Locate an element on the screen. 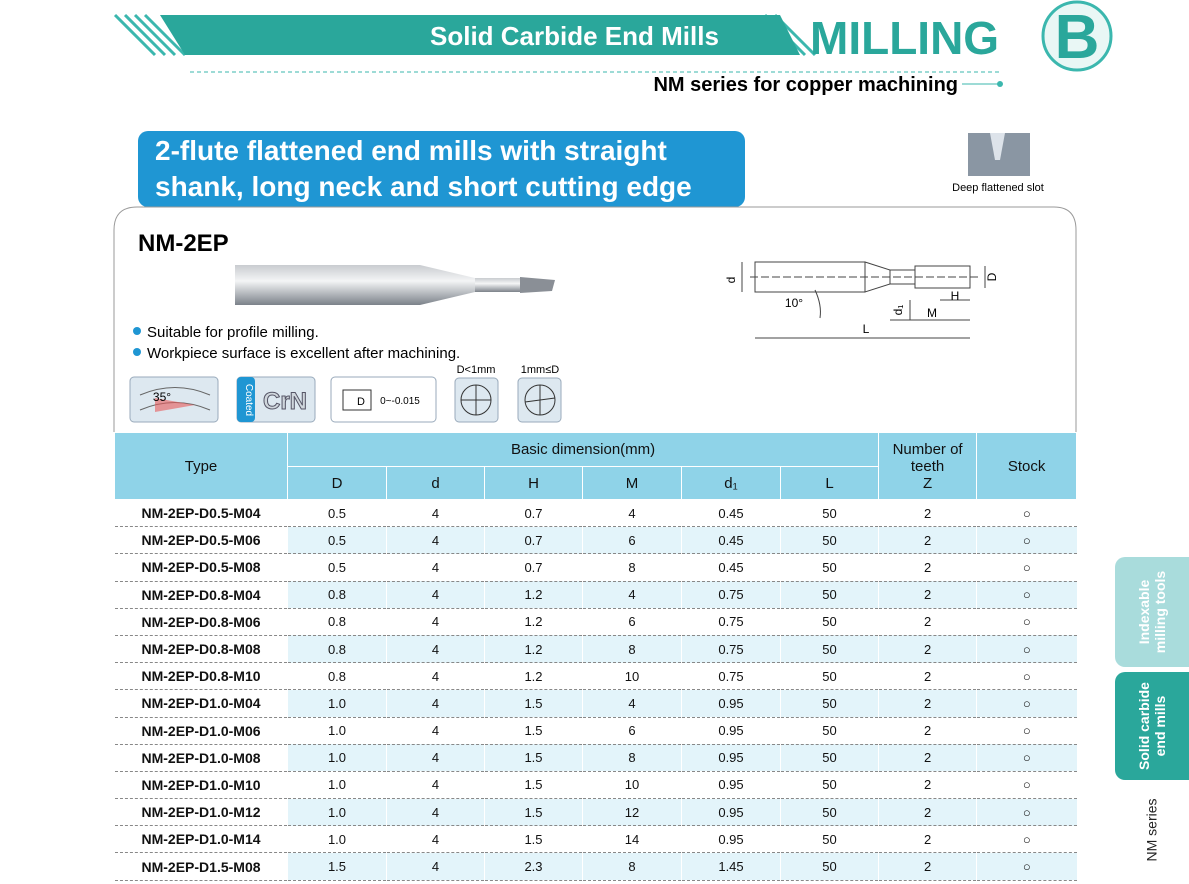 Image resolution: width=1189 pixels, height=884 pixels. section-letter: B is located at coordinates (1077, 37).